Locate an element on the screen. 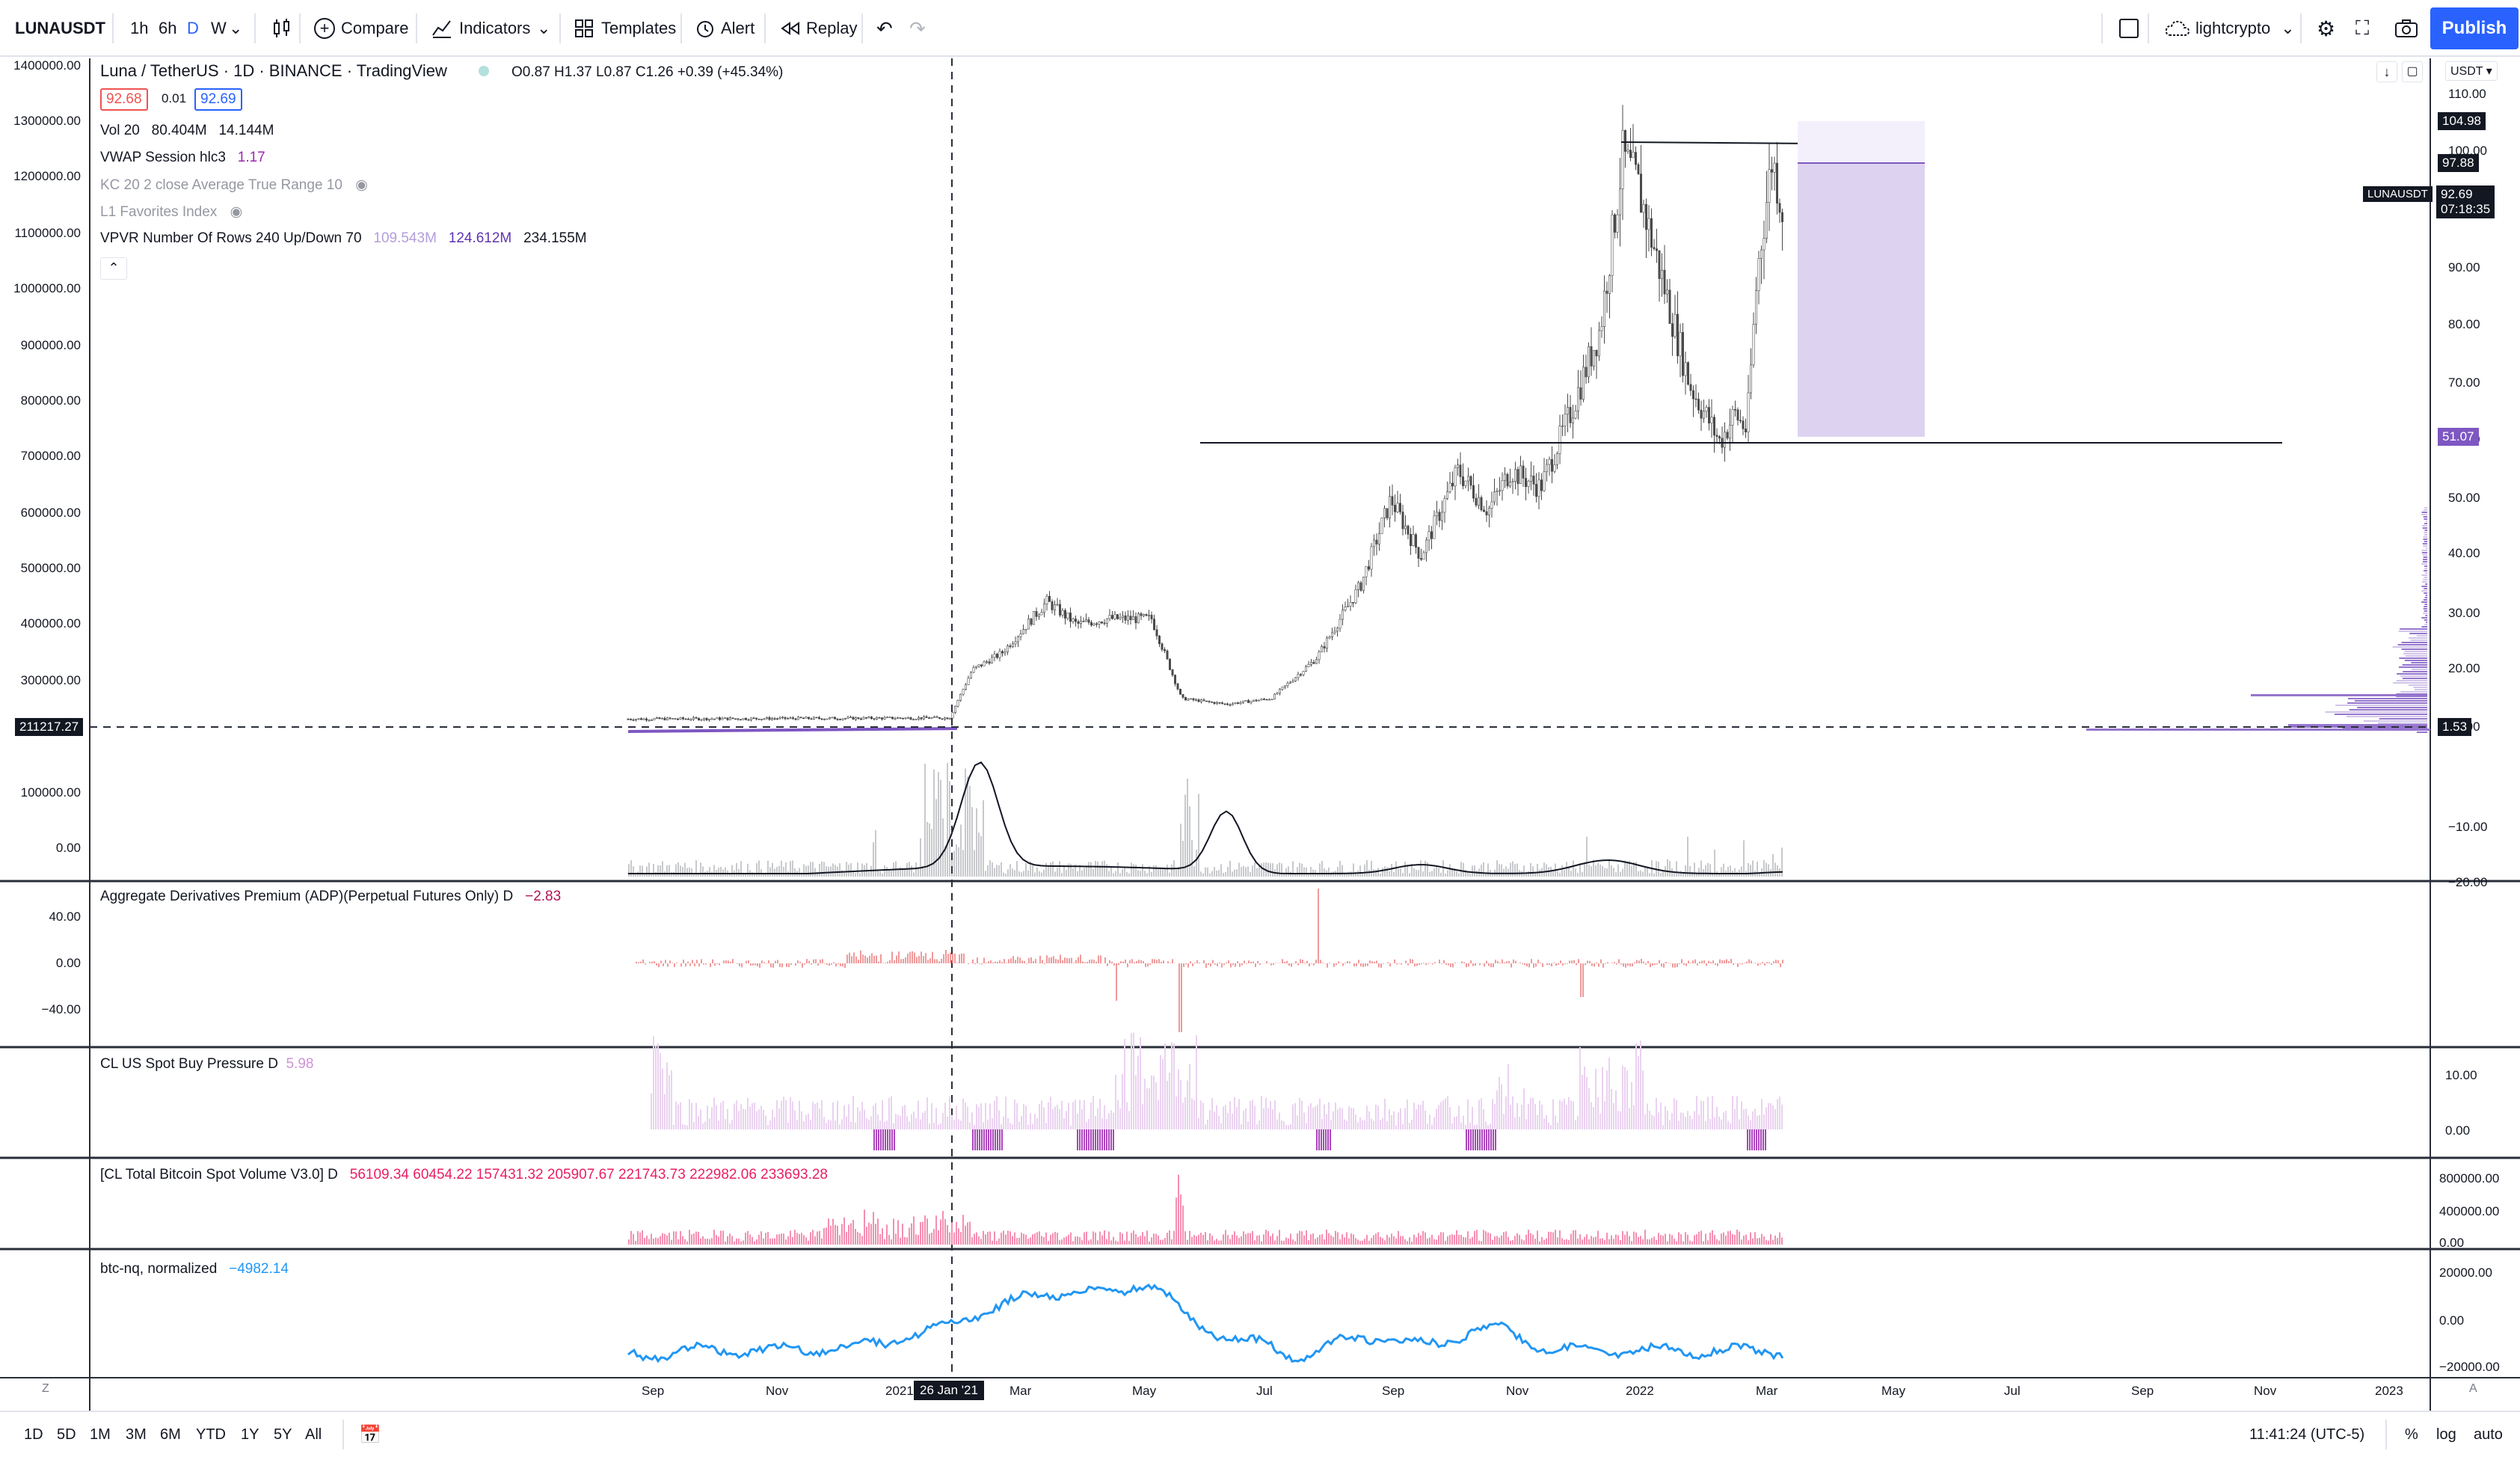 This screenshot has width=2520, height=1457. left-axis-tick: 700000.00 is located at coordinates (50, 456).